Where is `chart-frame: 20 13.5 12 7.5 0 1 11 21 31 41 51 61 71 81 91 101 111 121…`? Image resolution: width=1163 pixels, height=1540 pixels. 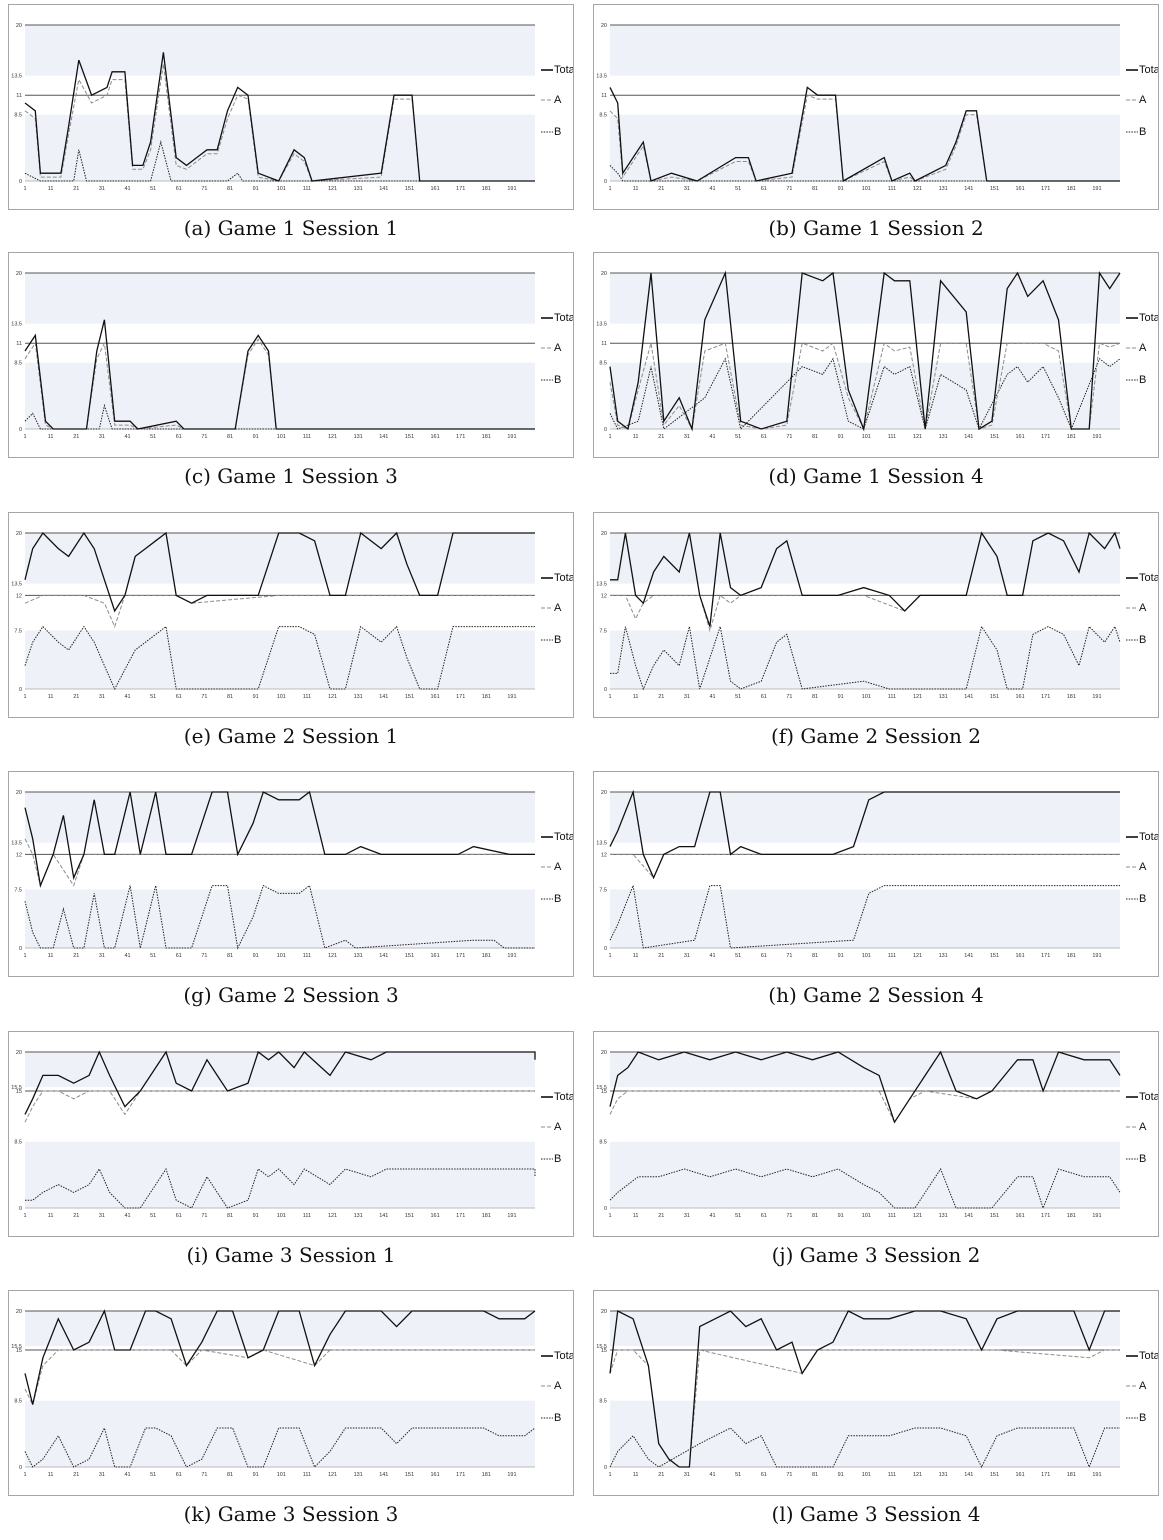 chart-frame: 20 13.5 12 7.5 0 1 11 21 31 41 51 61 71 81 91 101 111 121… is located at coordinates (291, 874).